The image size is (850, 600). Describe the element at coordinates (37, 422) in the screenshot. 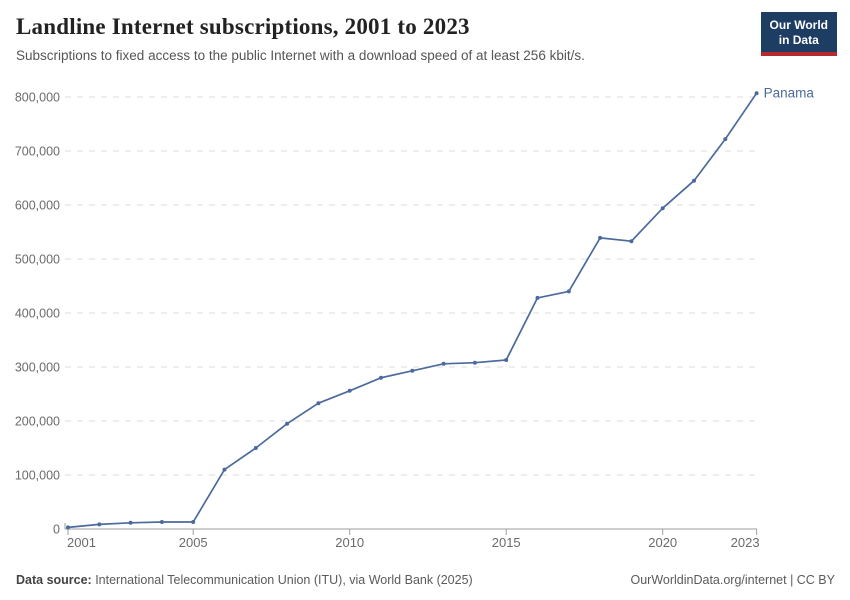

I see `y-tick-label: 200,000` at that location.